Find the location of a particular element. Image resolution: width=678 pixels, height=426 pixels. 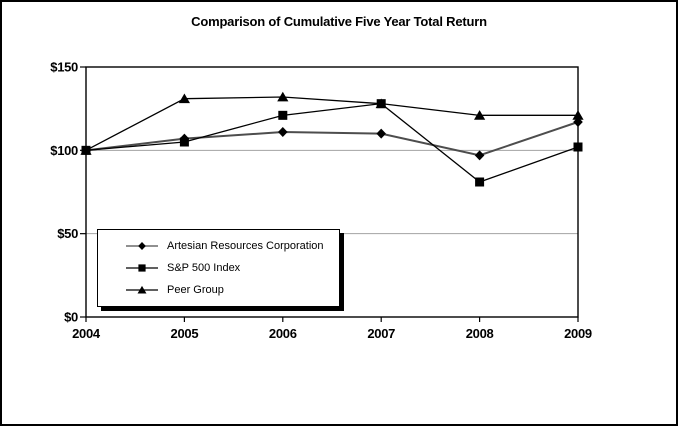

x-axis-label: 2006 is located at coordinates (283, 333).